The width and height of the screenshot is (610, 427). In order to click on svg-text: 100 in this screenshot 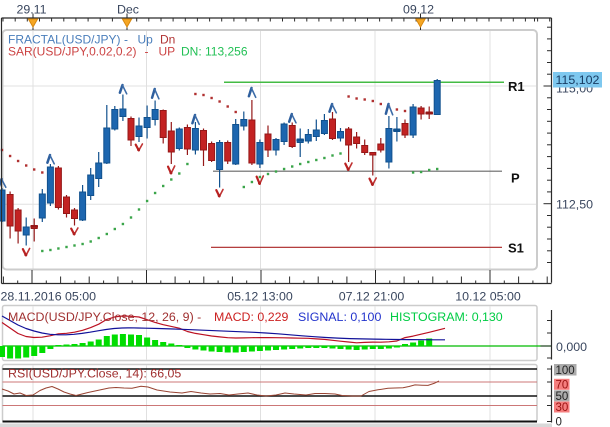, I will do `click(565, 371)`.